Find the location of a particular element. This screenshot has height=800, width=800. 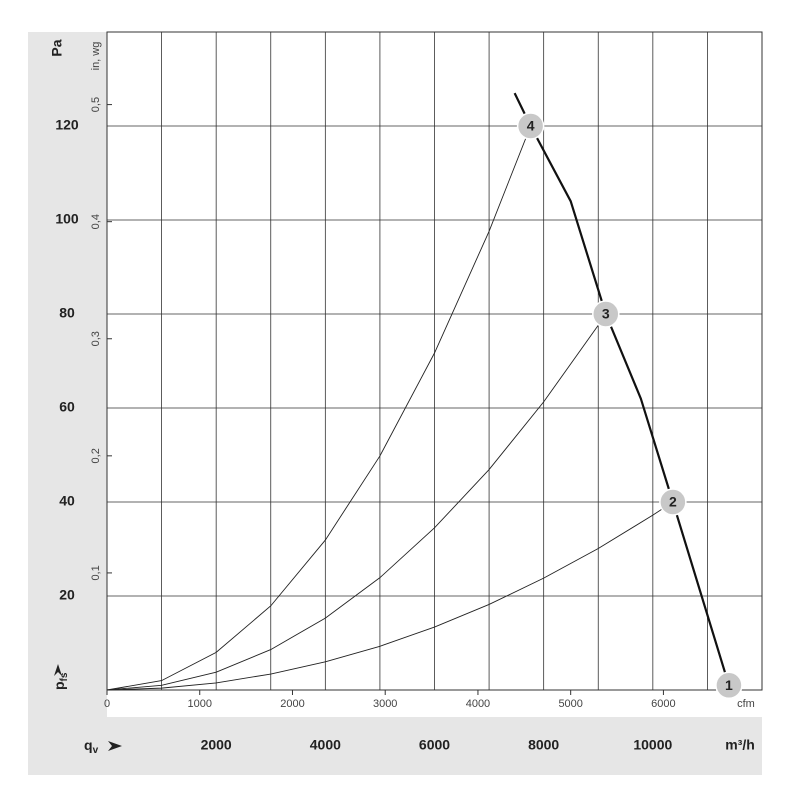

y-tick-label: 100 is located at coordinates (67, 219).